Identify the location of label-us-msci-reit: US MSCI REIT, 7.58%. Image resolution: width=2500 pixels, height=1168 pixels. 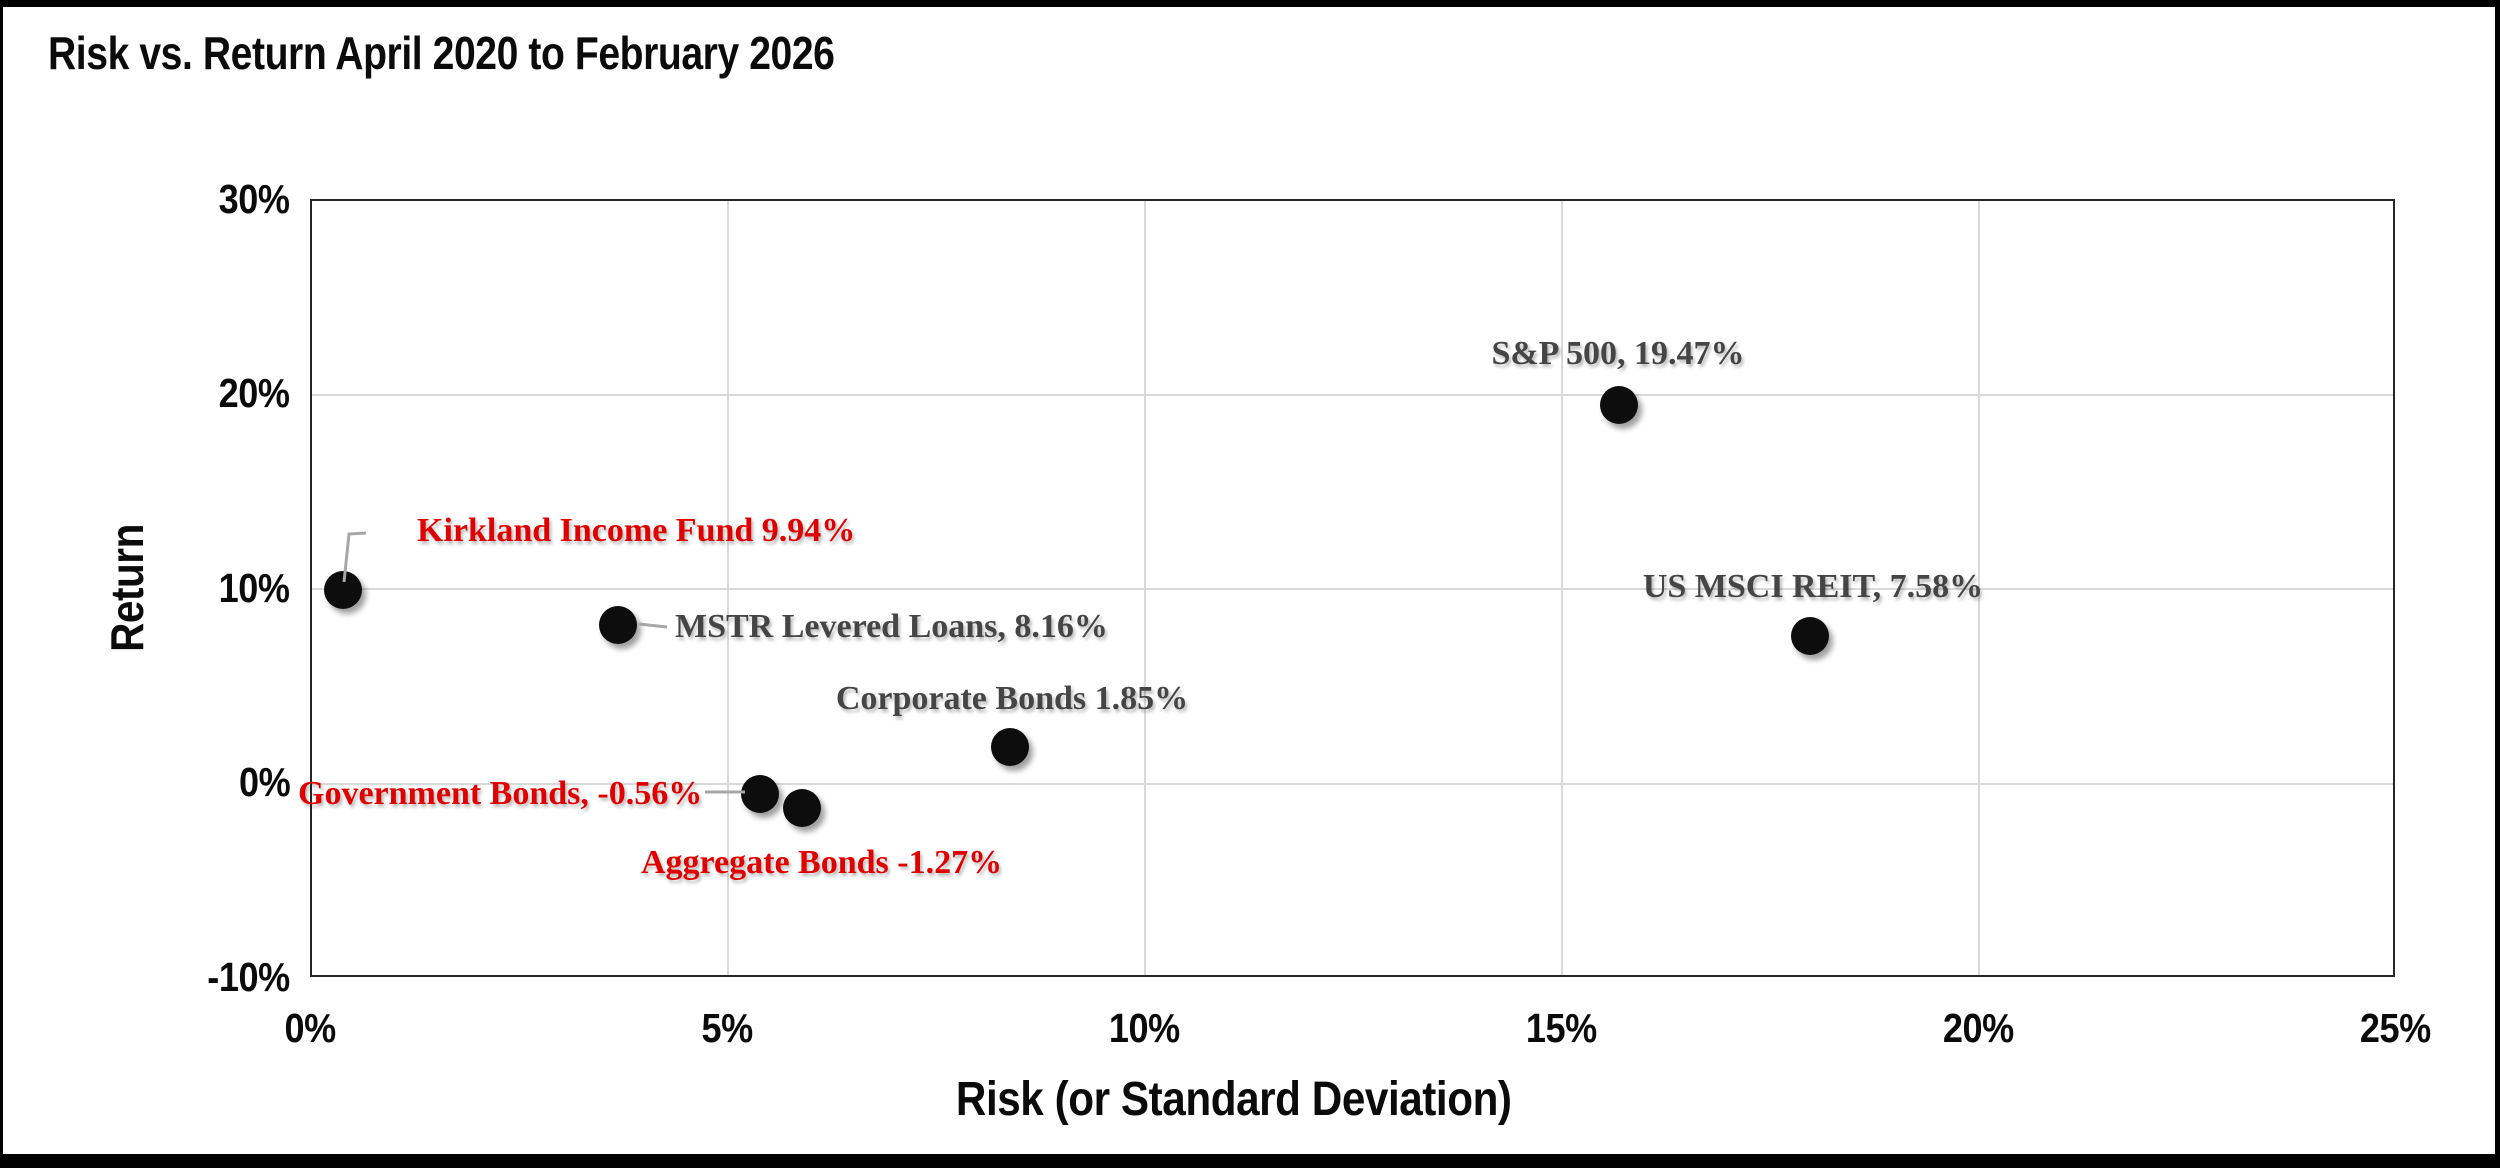
(1813, 586).